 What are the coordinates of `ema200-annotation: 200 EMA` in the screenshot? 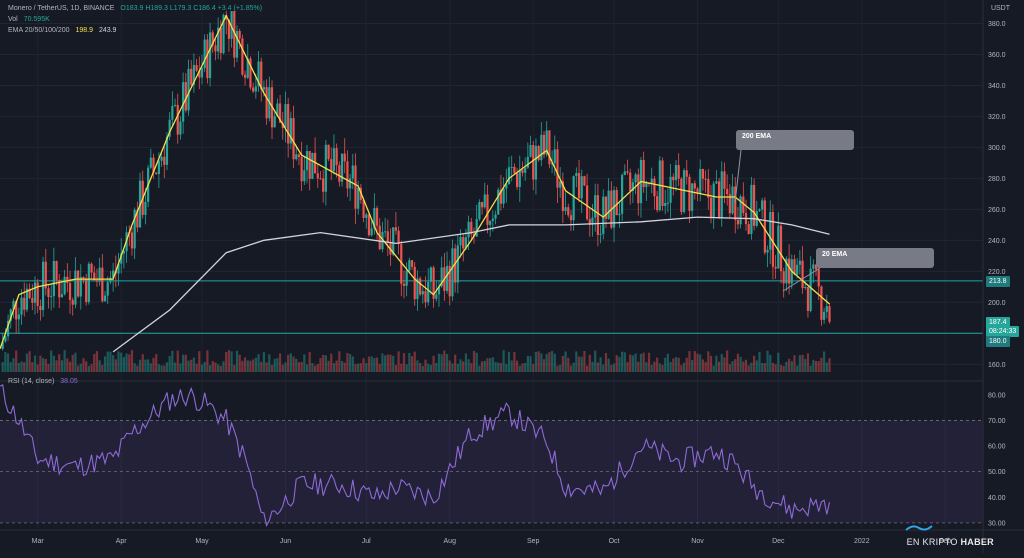 It's located at (795, 140).